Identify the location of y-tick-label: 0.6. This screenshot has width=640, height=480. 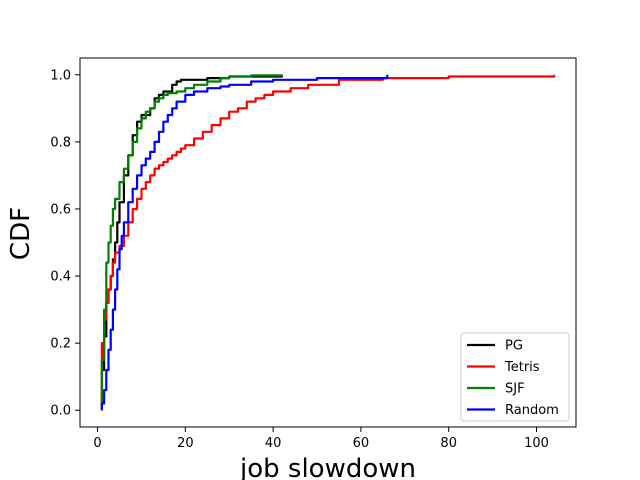
(60, 209).